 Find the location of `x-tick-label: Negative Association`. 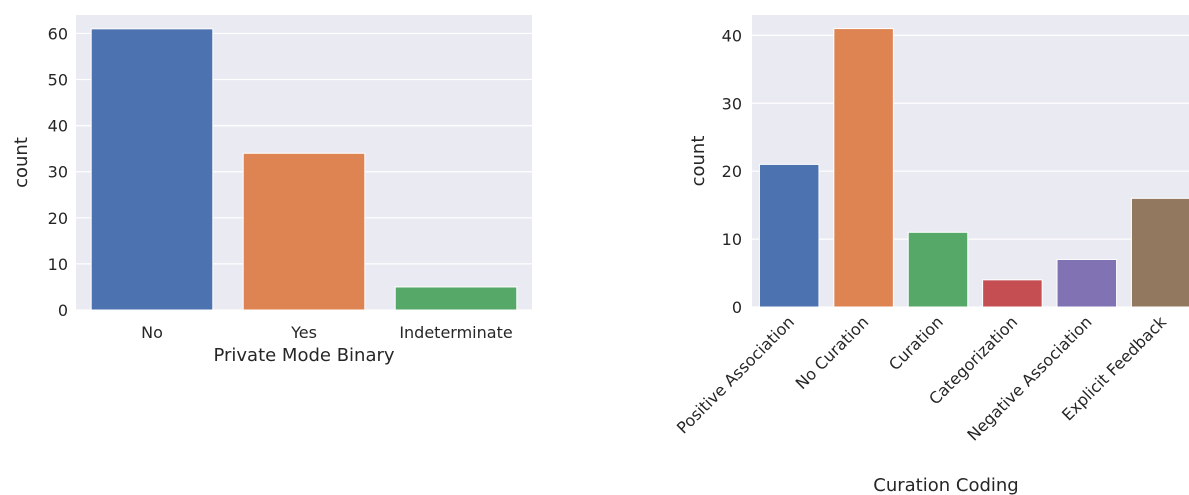

x-tick-label: Negative Association is located at coordinates (1029, 378).